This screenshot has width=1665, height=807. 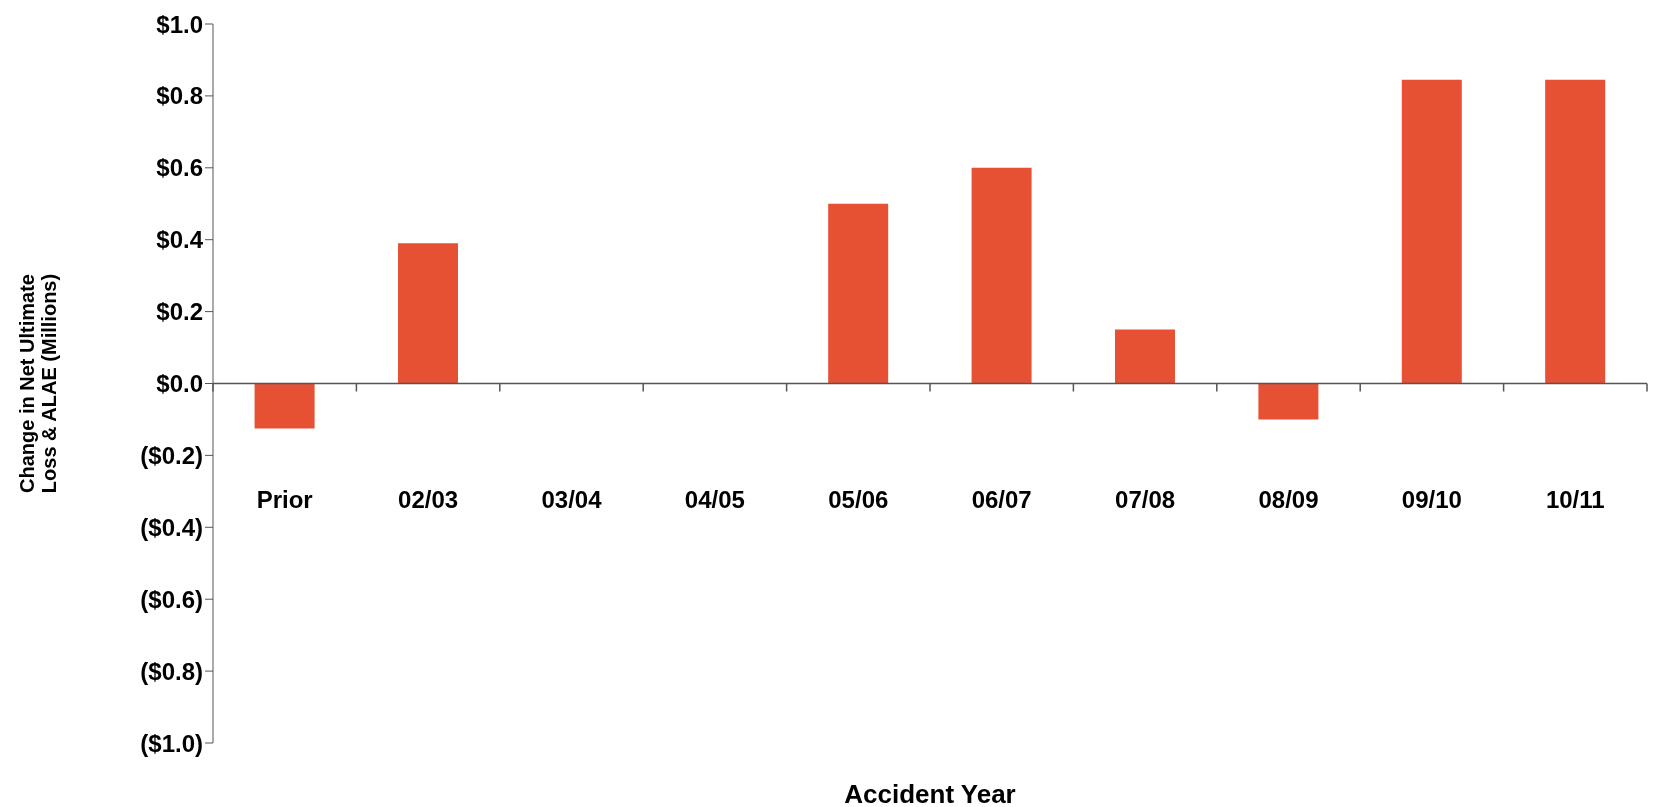 What do you see at coordinates (1288, 500) in the screenshot?
I see `x-tick-label: 08/09` at bounding box center [1288, 500].